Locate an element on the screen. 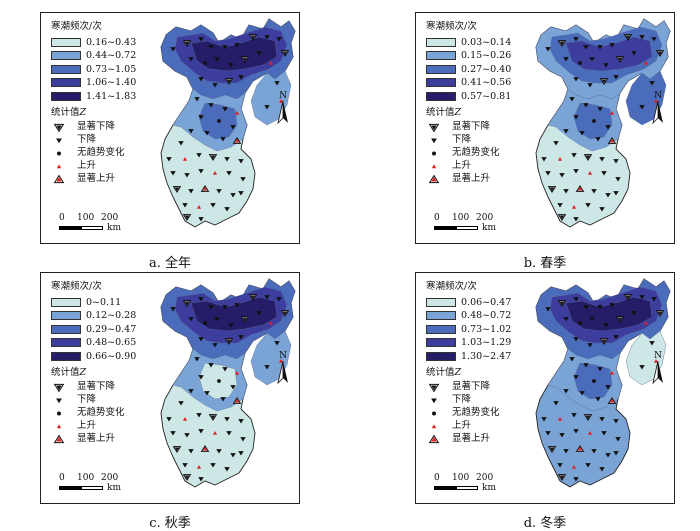 The width and height of the screenshot is (700, 531). legend-class-row: 1.30~2.47 is located at coordinates (468, 357).